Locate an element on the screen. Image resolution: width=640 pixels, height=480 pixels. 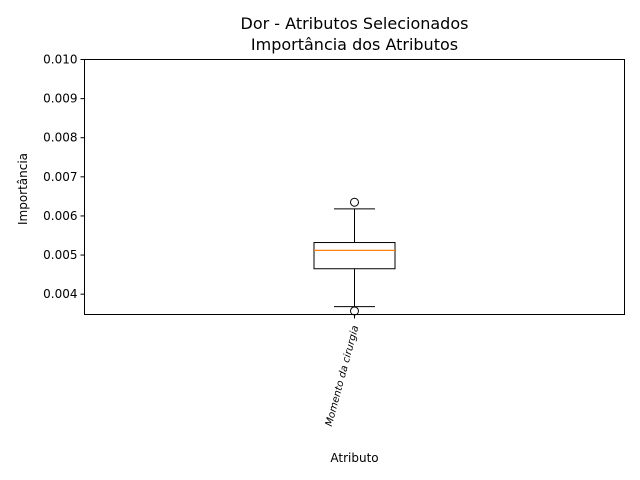
y-axis-ticks: 0.004 0.005 0.006 0.007 0.008 0.009 0.010 is located at coordinates (64, 177).